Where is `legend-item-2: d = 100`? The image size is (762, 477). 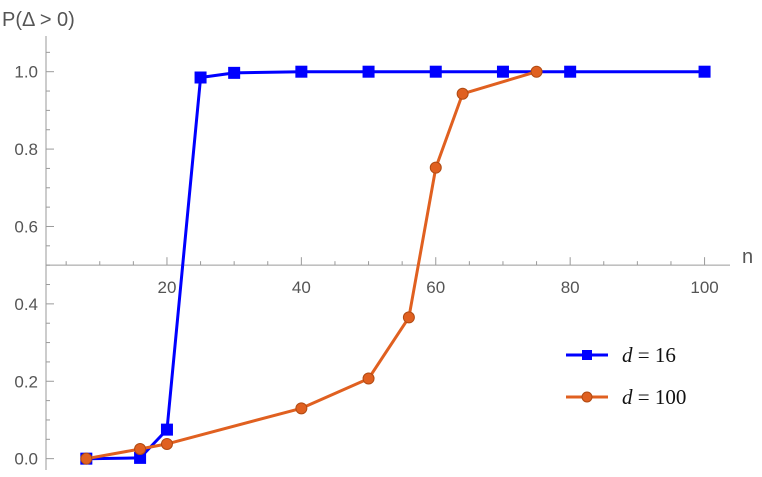
legend-item-2: d = 100 is located at coordinates (626, 397).